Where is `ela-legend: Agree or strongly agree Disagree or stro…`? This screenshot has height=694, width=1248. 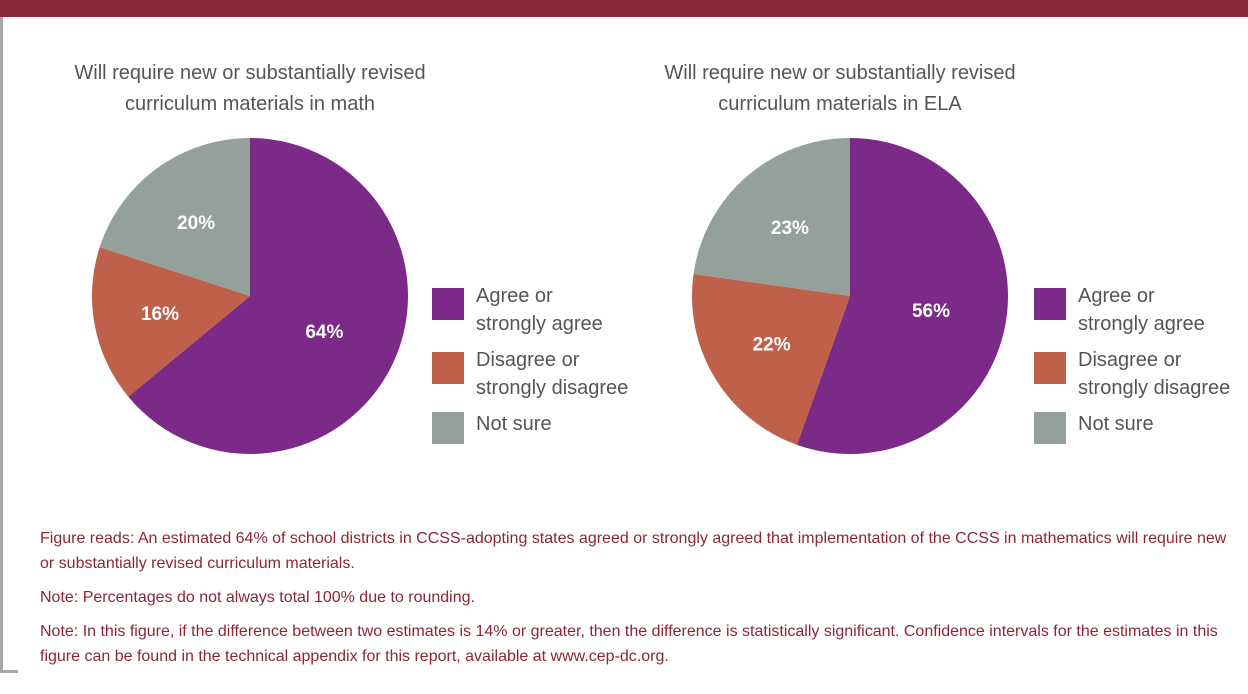
ela-legend: Agree or strongly agree Disagree or stro… is located at coordinates (1141, 364).